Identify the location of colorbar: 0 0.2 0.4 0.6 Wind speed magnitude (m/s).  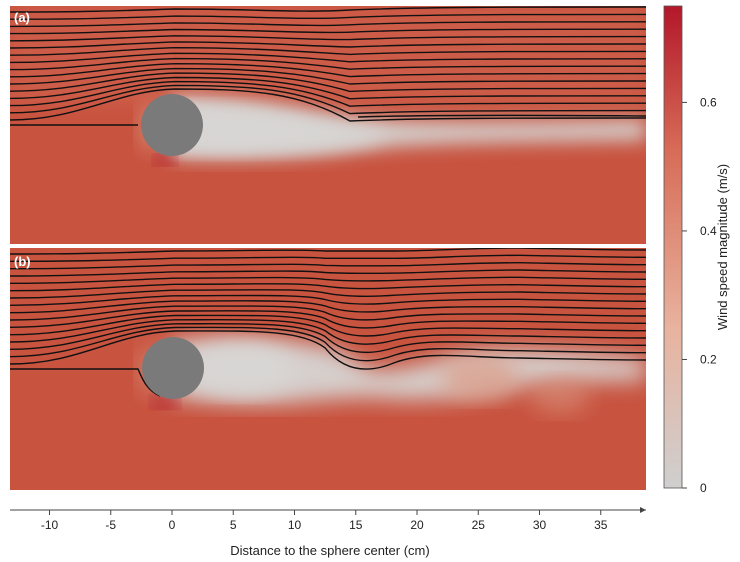
(696, 250).